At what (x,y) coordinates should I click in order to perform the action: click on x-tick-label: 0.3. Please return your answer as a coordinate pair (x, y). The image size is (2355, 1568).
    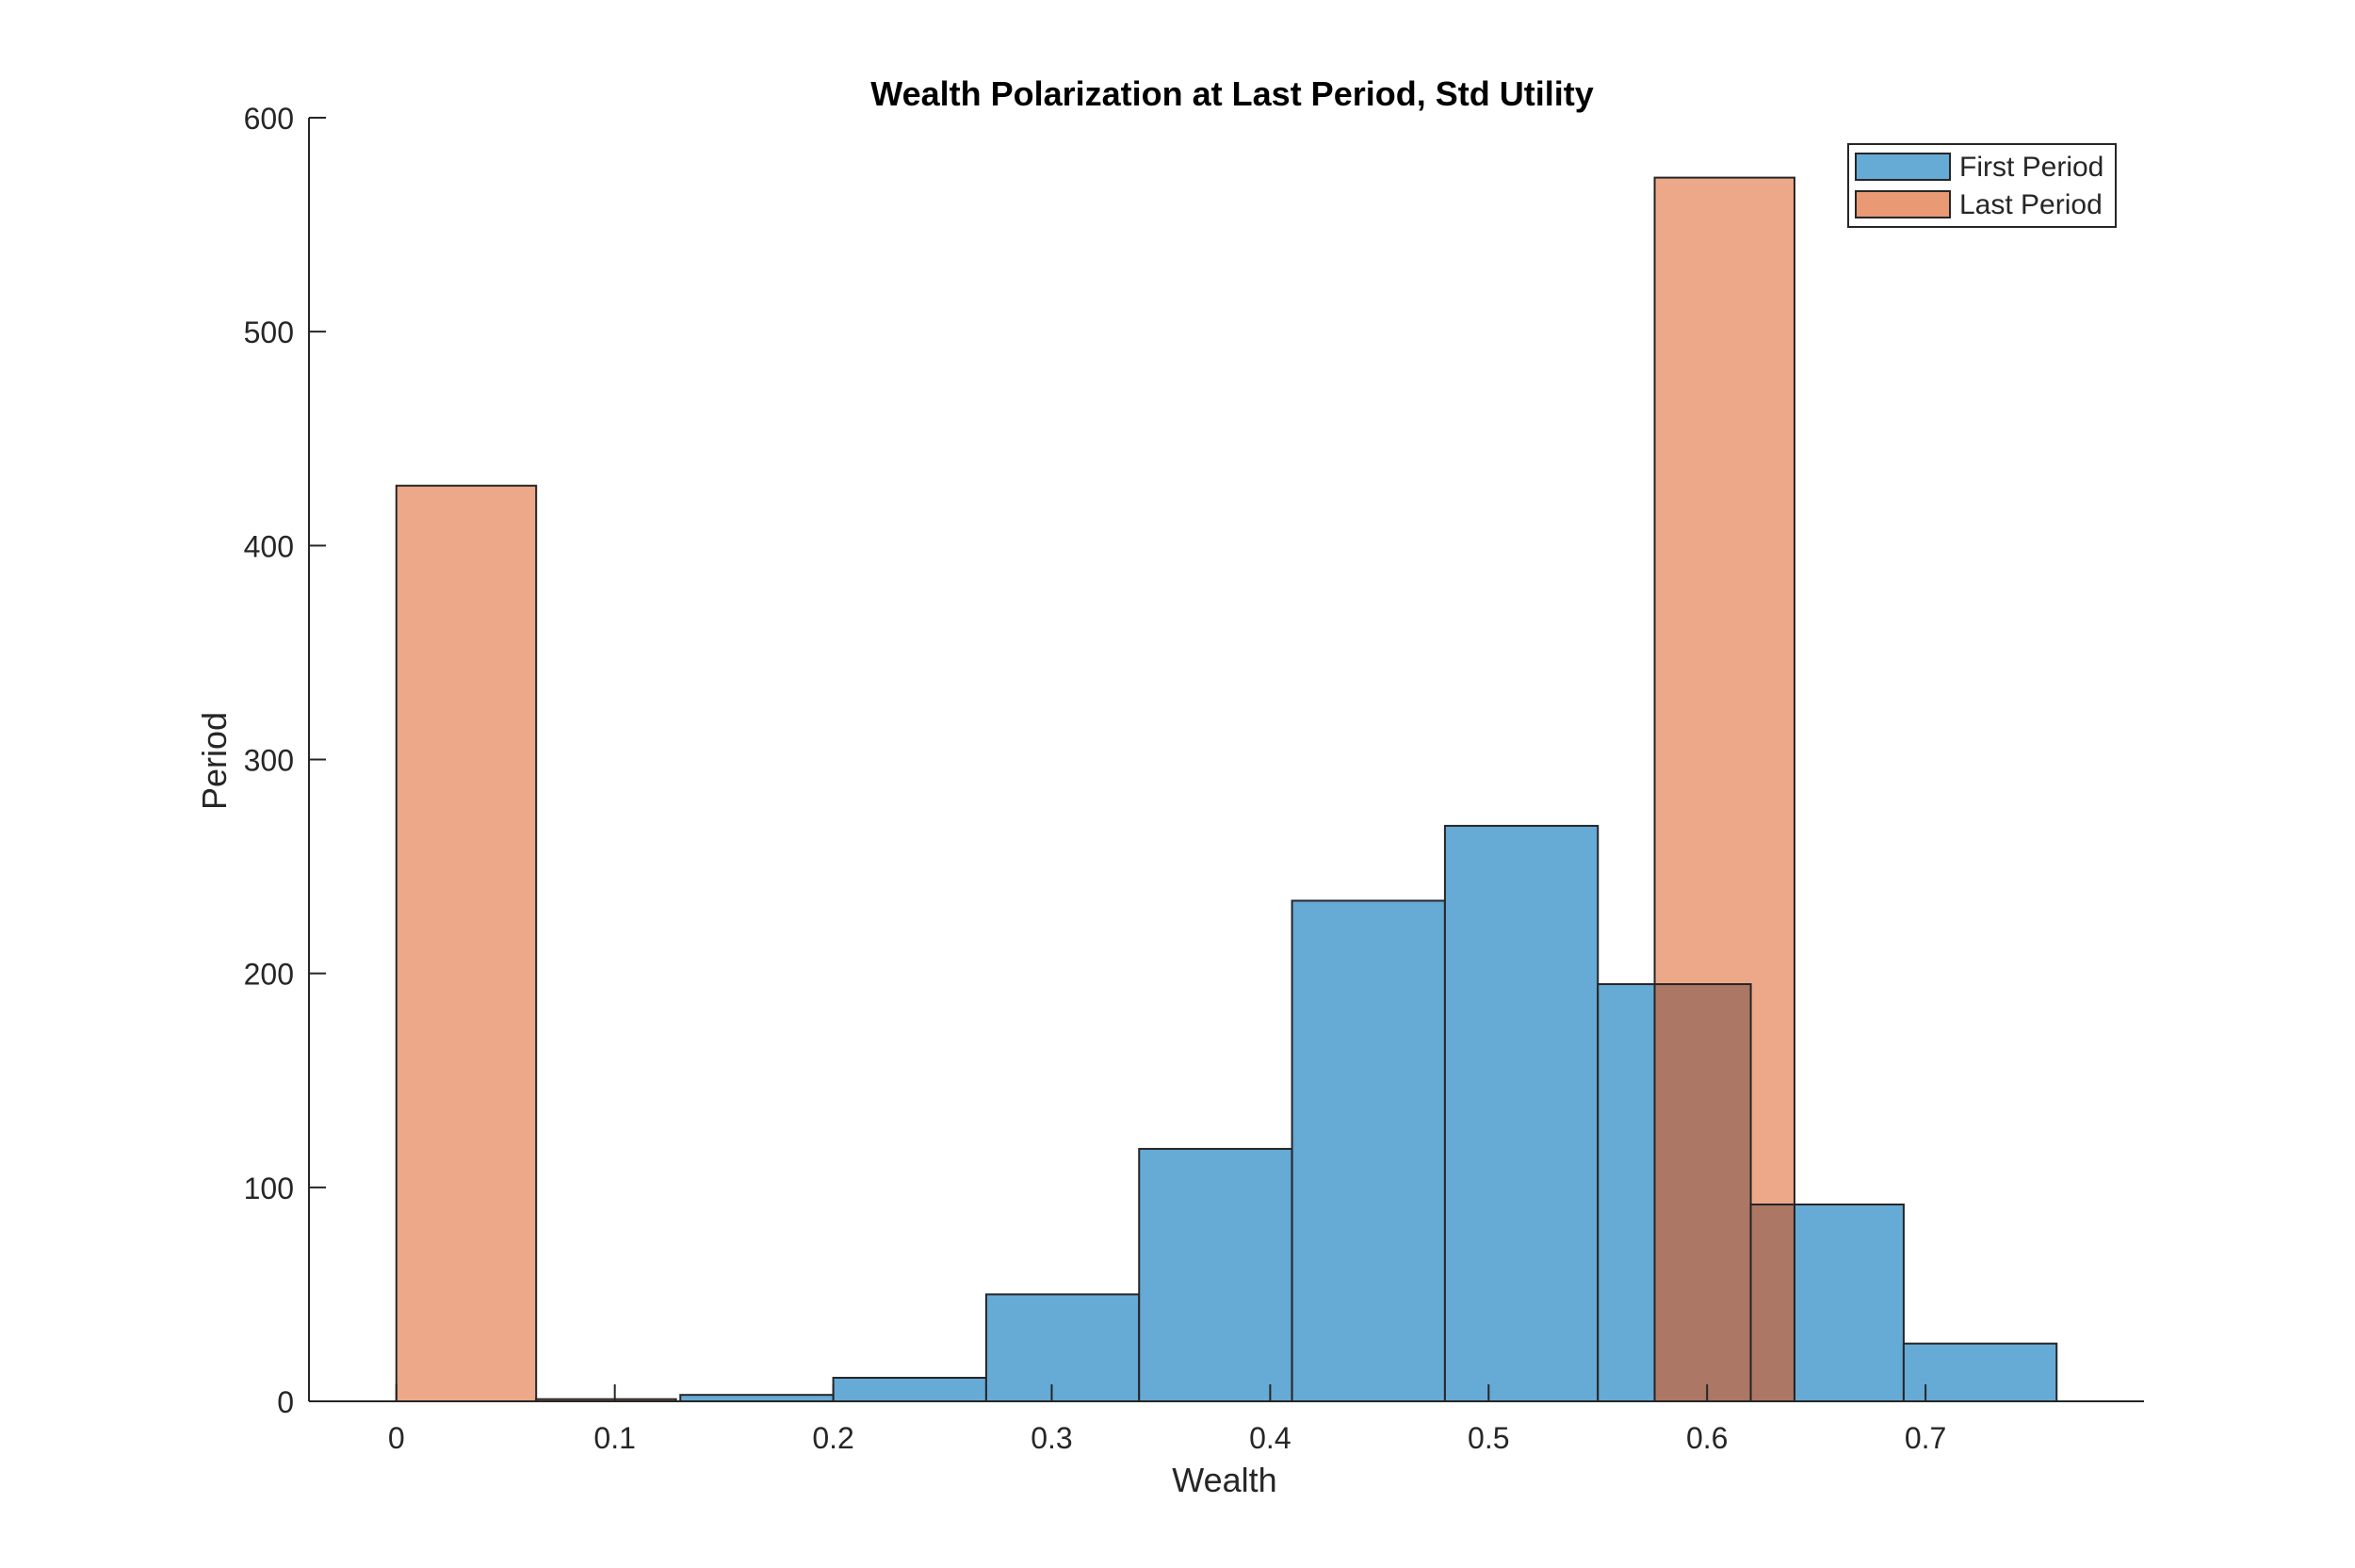
    Looking at the image, I should click on (1051, 1438).